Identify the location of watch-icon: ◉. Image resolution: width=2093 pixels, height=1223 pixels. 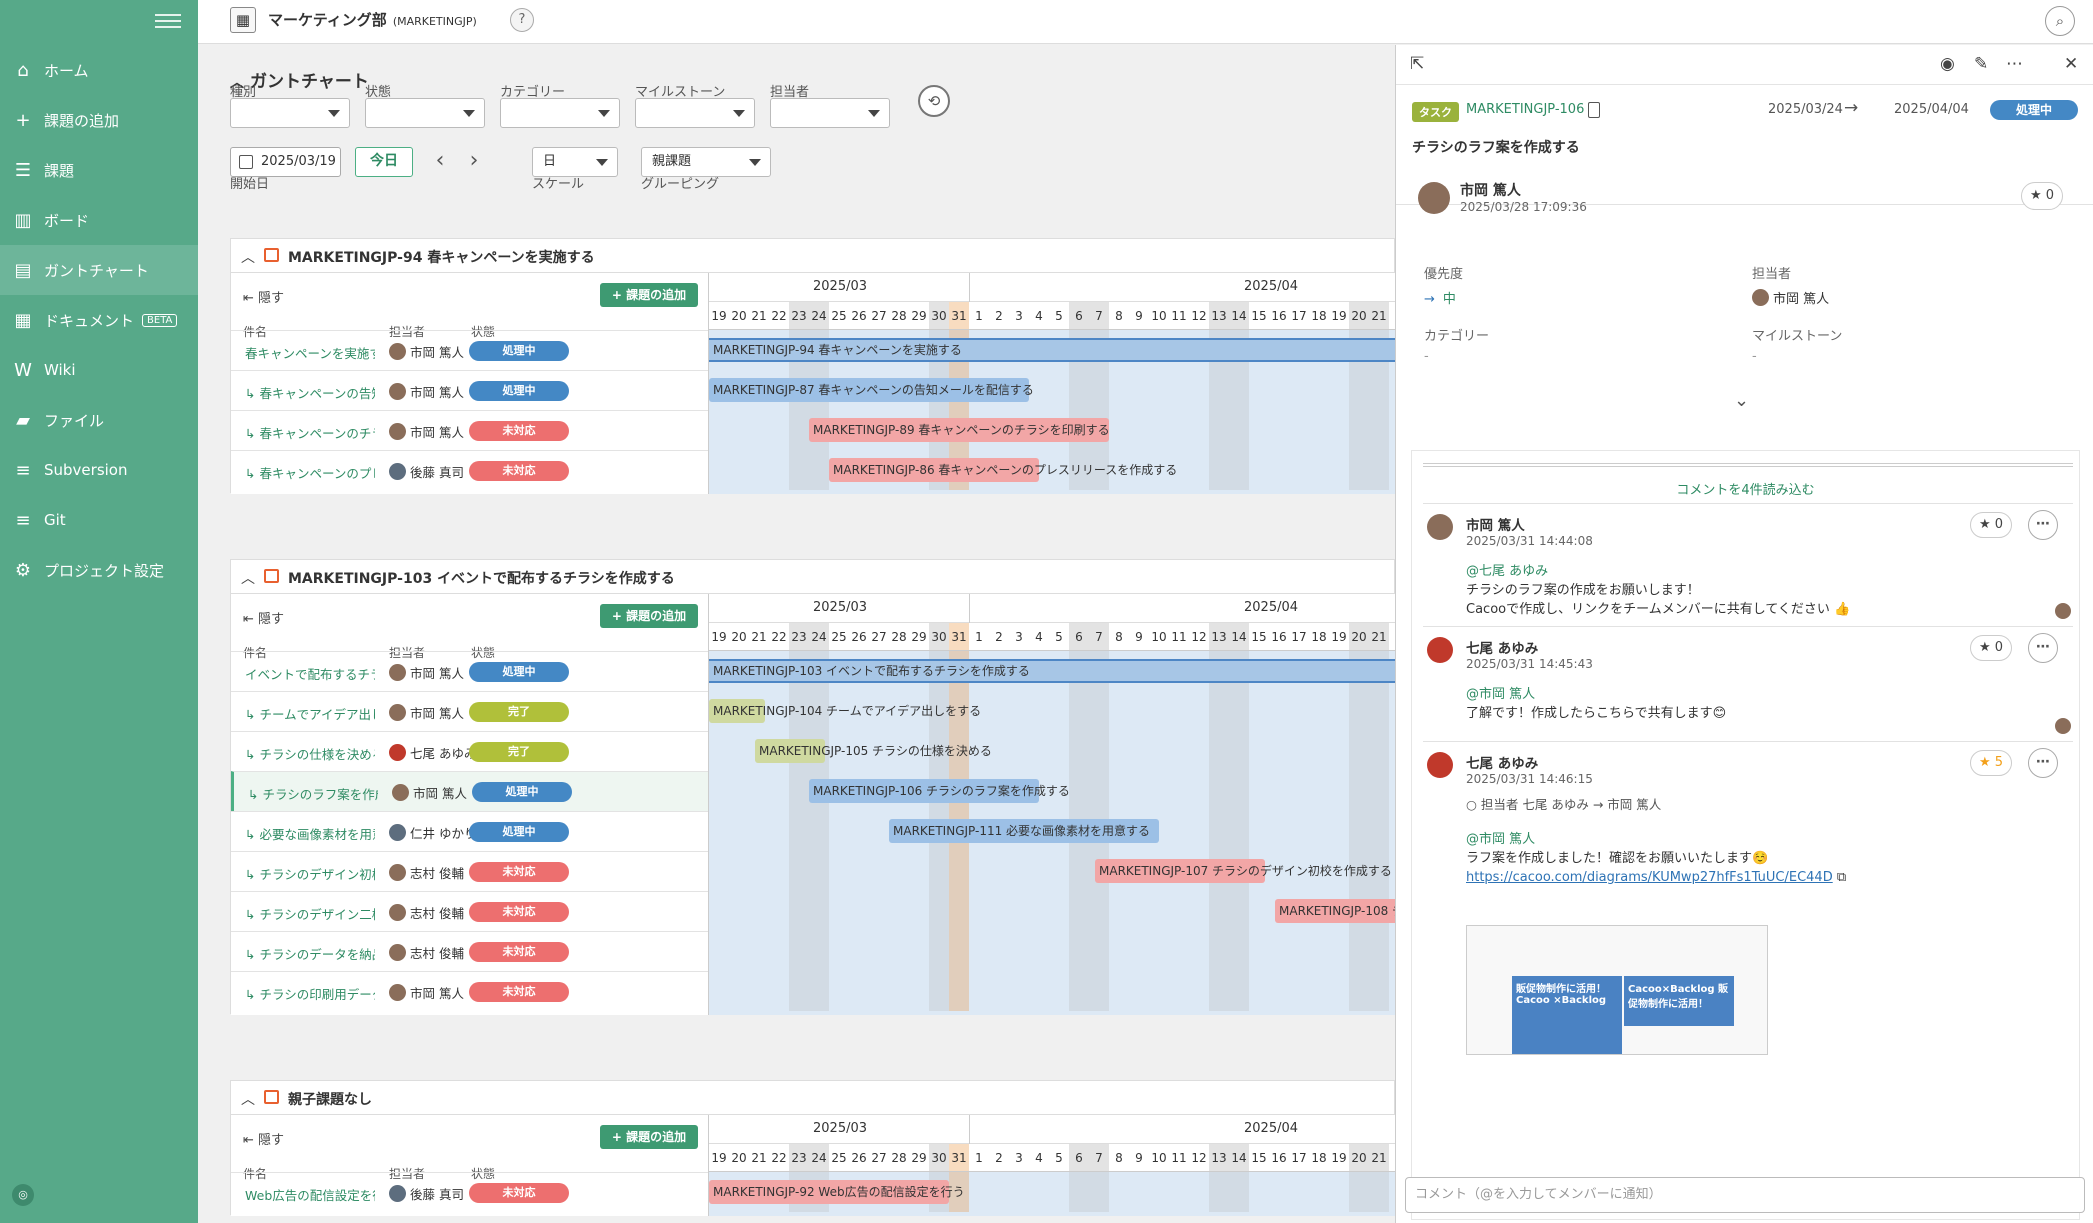
(1947, 64).